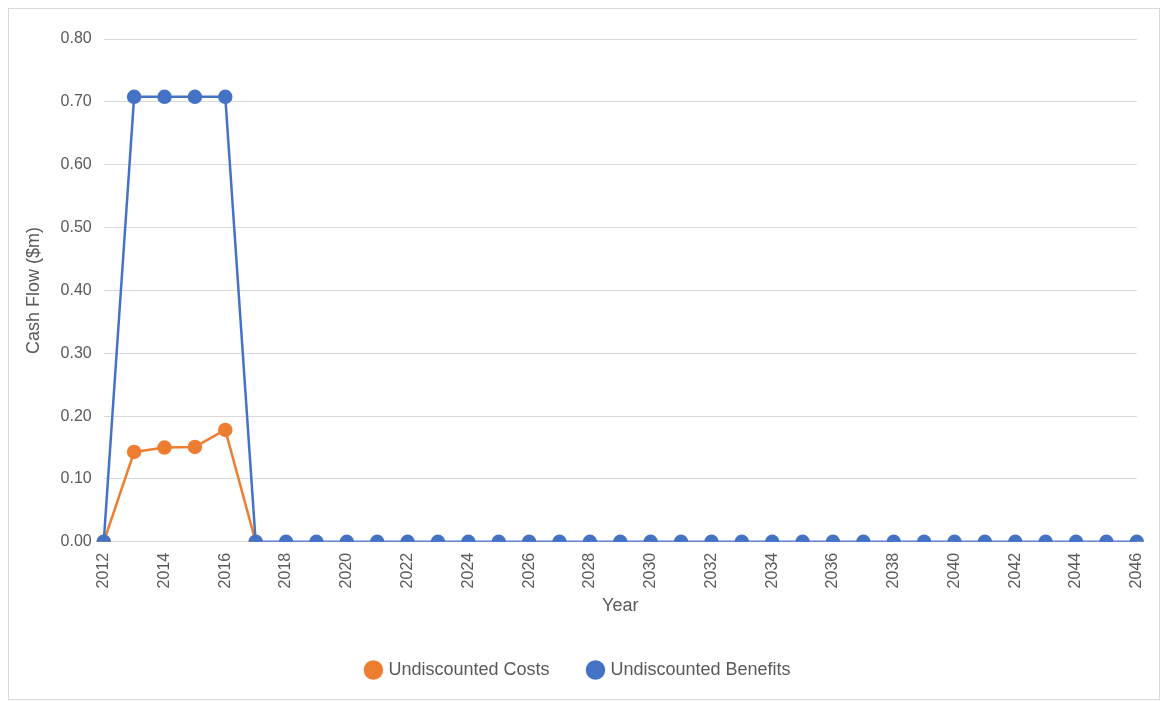  What do you see at coordinates (103, 570) in the screenshot?
I see `x-tick-label: 2012` at bounding box center [103, 570].